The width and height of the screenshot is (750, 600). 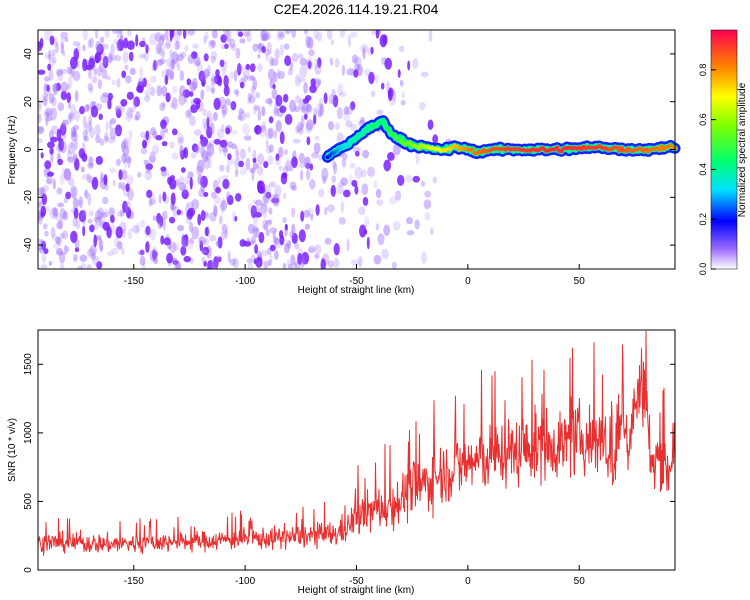 I want to click on x-tick-label: 50, so click(x=580, y=281).